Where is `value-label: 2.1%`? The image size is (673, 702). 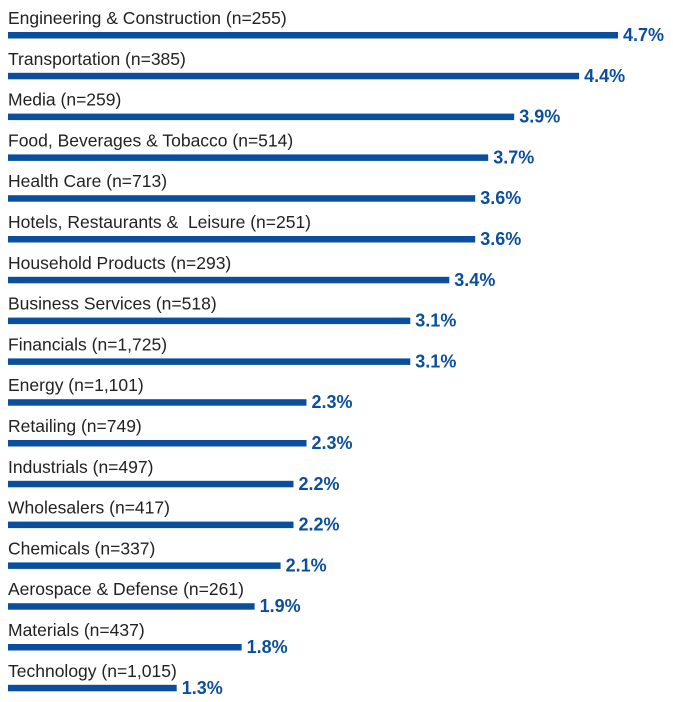 value-label: 2.1% is located at coordinates (306, 565).